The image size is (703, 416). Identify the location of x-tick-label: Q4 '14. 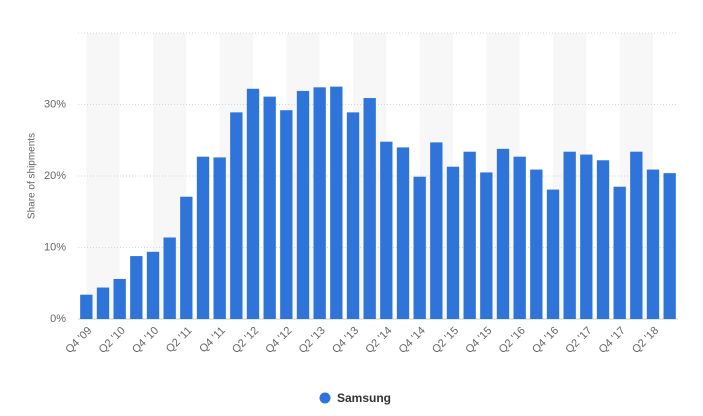
(412, 340).